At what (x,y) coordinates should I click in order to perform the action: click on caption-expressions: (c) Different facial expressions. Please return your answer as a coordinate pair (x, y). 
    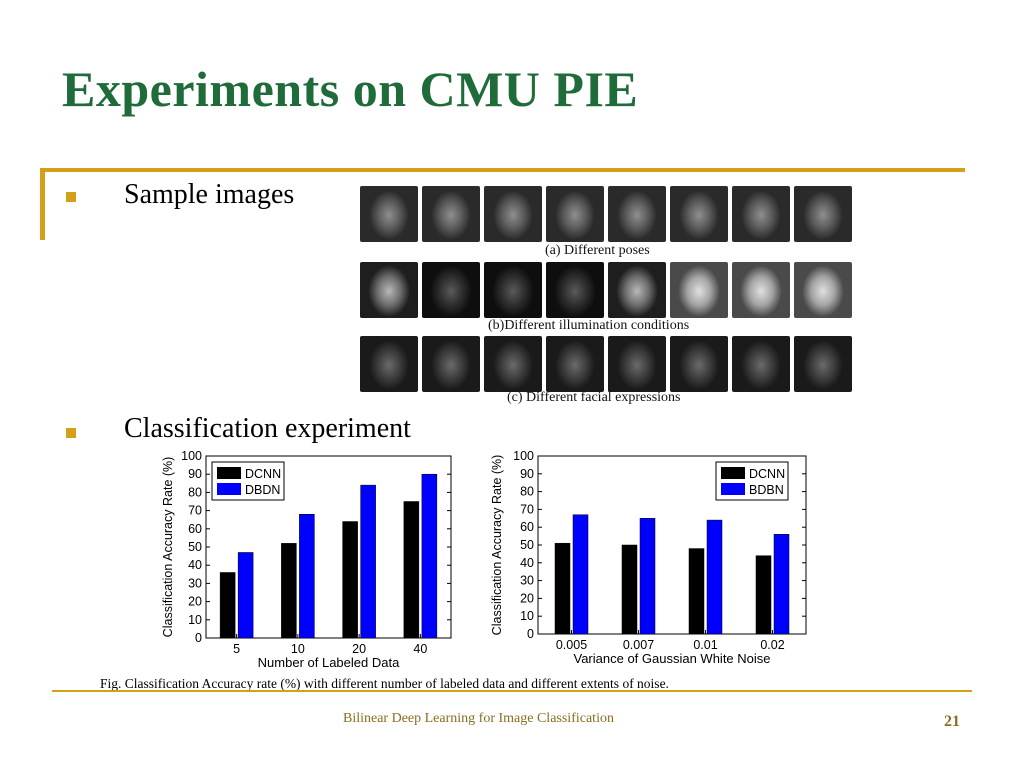
    Looking at the image, I should click on (594, 397).